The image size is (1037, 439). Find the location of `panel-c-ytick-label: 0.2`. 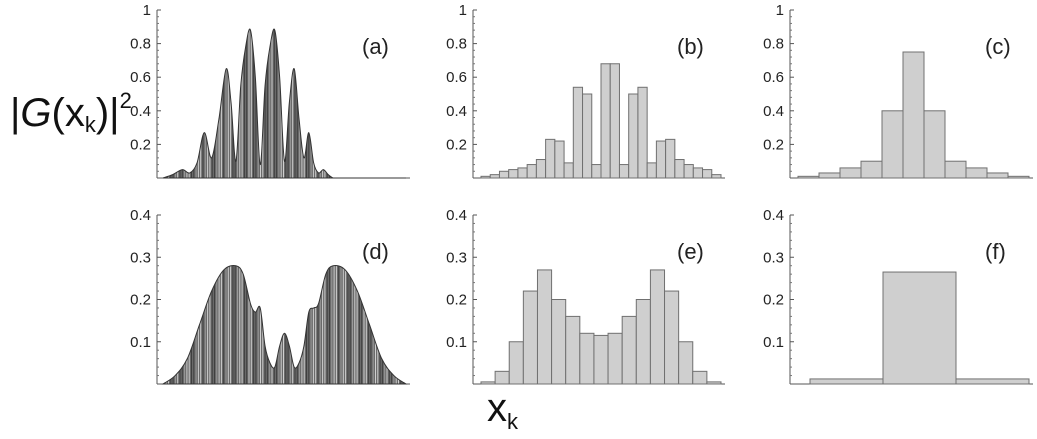

panel-c-ytick-label: 0.2 is located at coordinates (773, 144).